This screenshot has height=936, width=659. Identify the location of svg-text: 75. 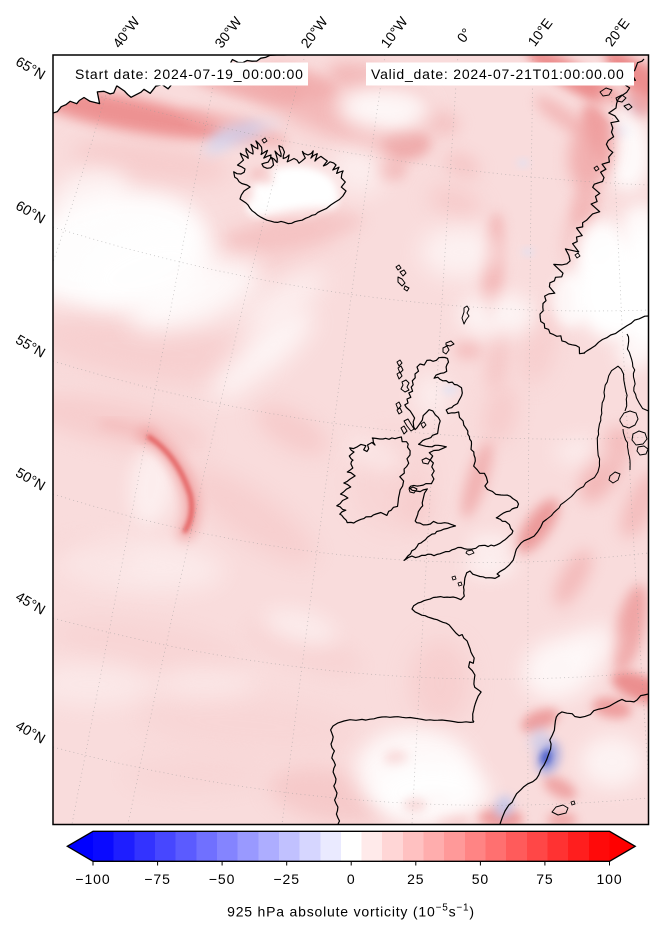
(544, 879).